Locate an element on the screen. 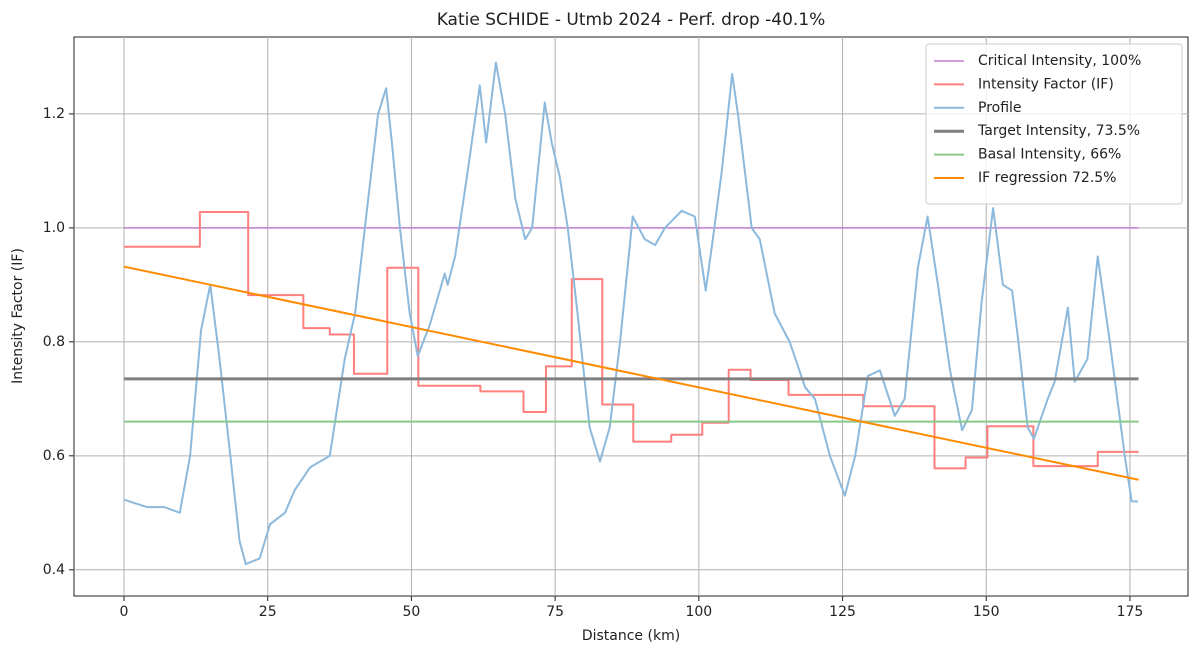  x-tick-label: 100 is located at coordinates (698, 612).